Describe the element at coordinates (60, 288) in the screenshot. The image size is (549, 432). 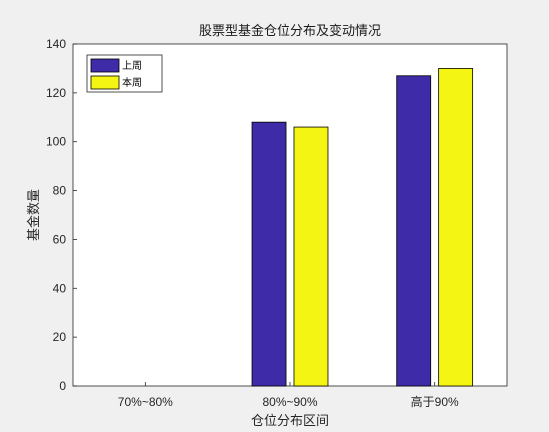
I see `y-tick-label: 40` at that location.